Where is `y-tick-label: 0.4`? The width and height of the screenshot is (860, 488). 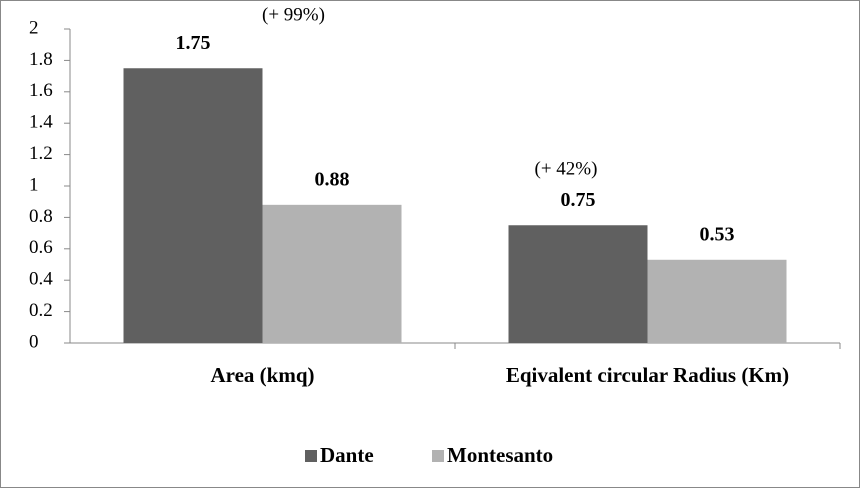 y-tick-label: 0.4 is located at coordinates (41, 279).